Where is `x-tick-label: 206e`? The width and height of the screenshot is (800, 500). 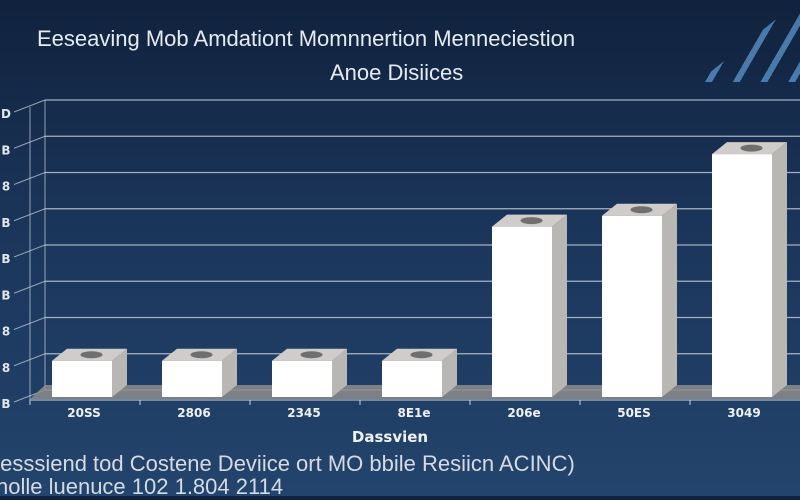
x-tick-label: 206e is located at coordinates (523, 413).